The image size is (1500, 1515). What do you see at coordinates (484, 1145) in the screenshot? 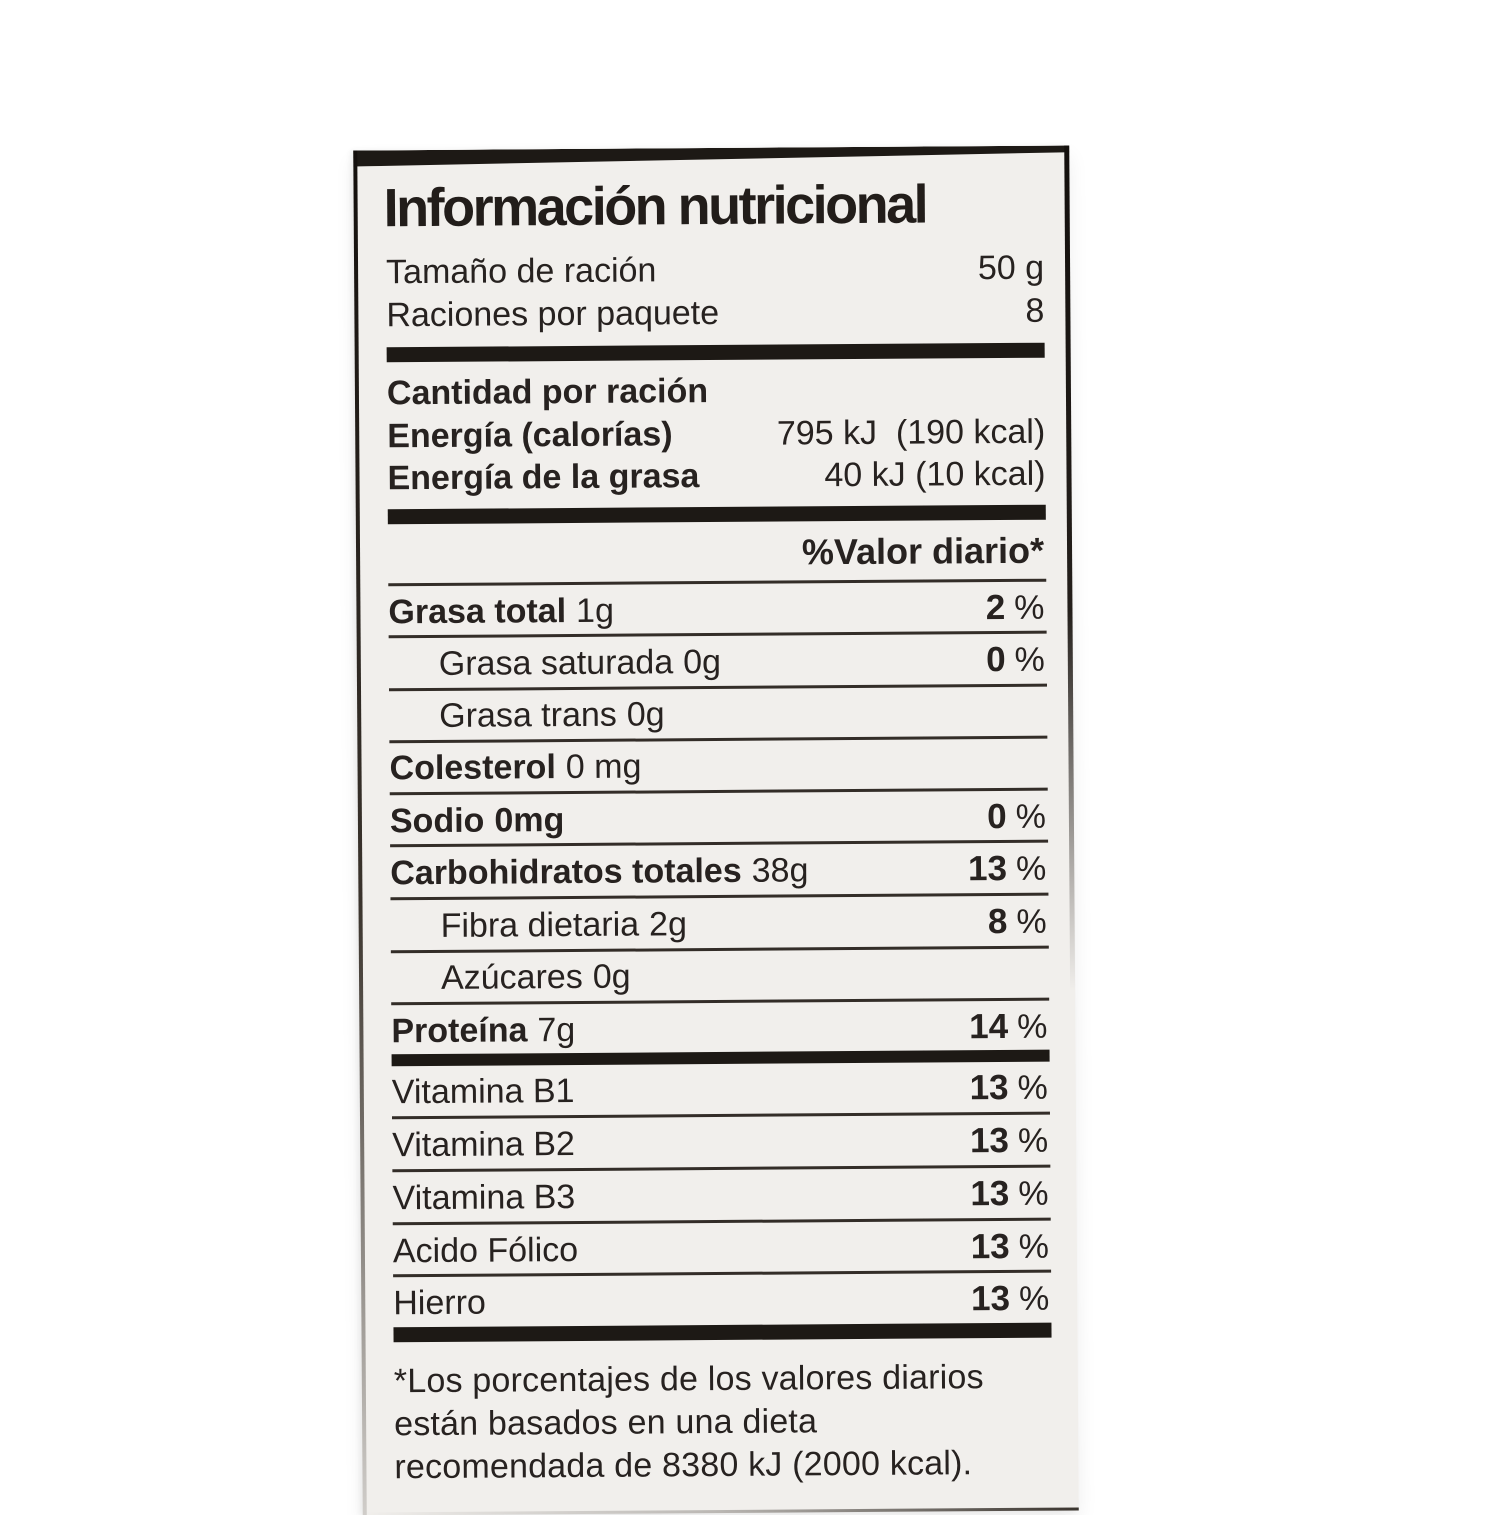
I see `nutrient-name: Vitamina B2` at bounding box center [484, 1145].